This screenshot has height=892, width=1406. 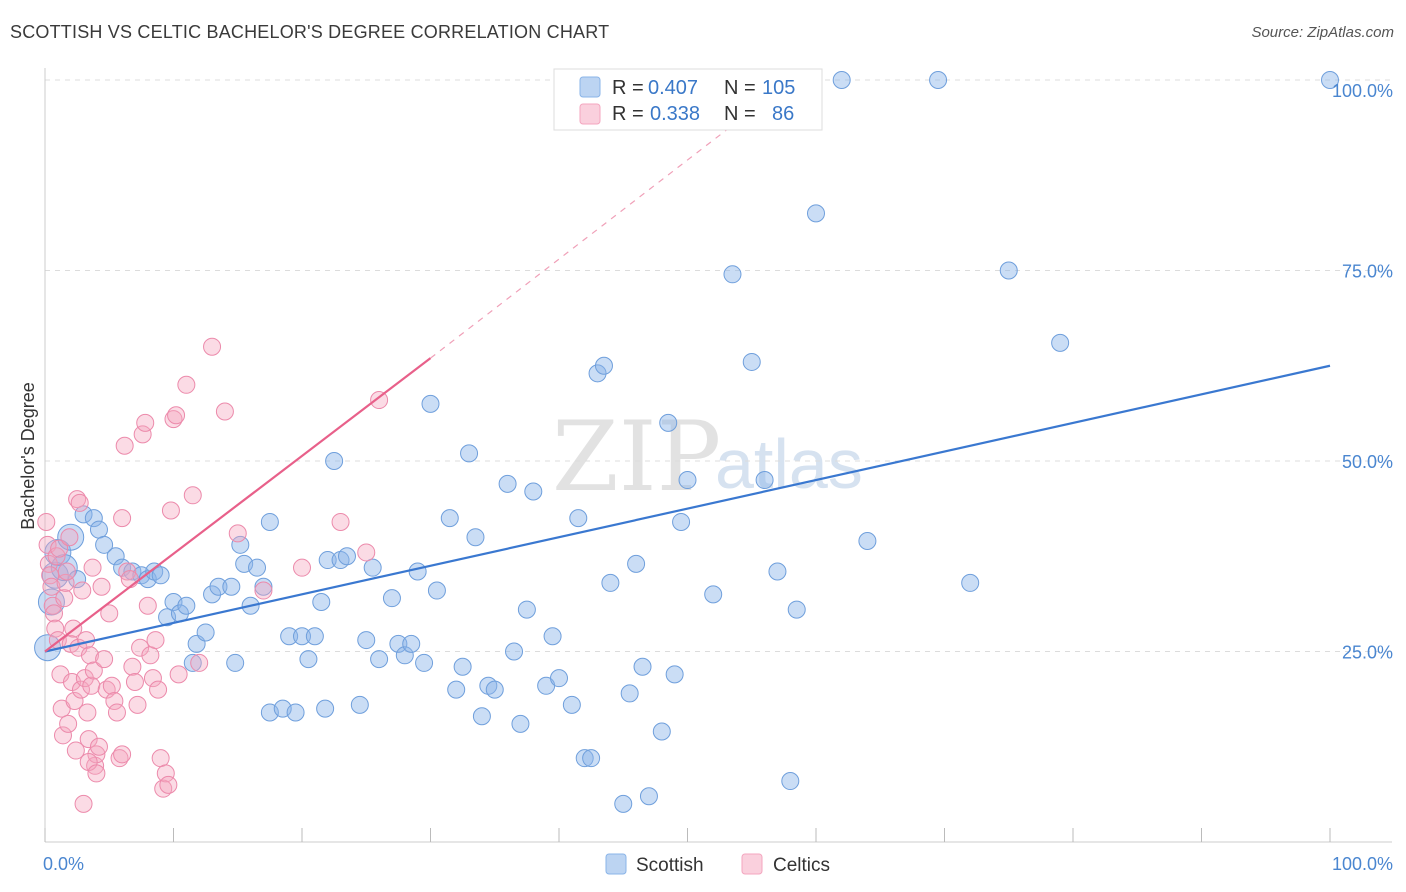 What do you see at coordinates (673, 88) in the screenshot?
I see `legend-r-scottish: 0.407` at bounding box center [673, 88].